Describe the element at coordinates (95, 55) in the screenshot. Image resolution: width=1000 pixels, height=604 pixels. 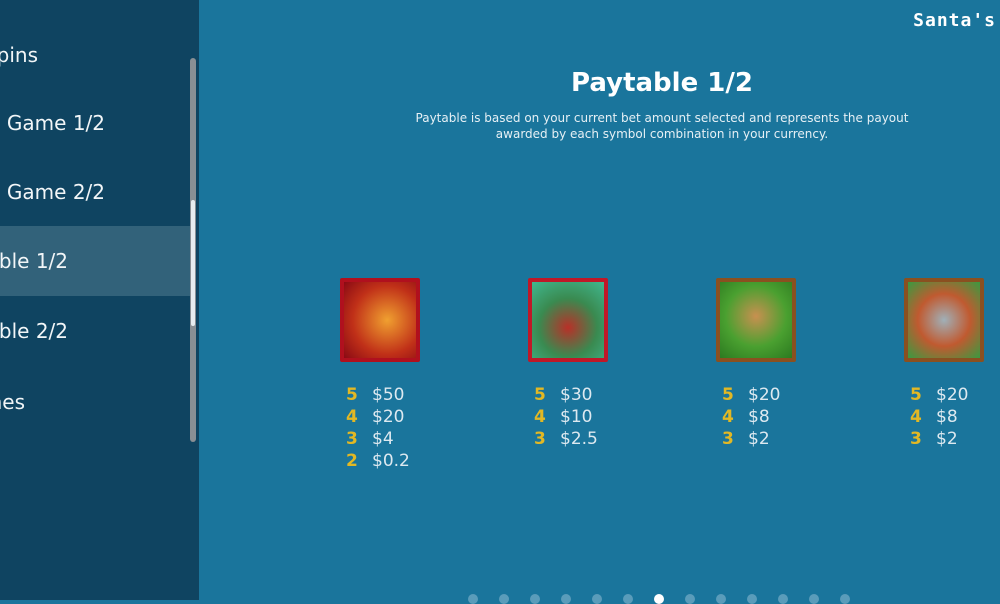
I see `sidebar-item-free-spins: Free Spins` at that location.